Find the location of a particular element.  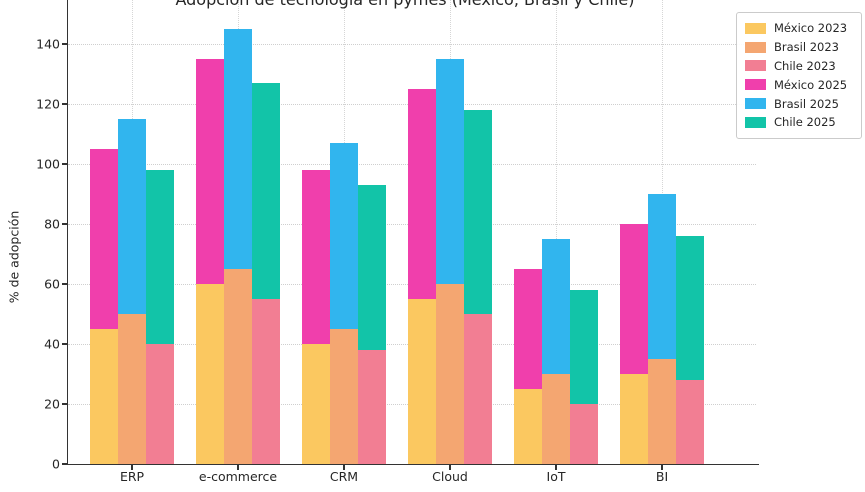

bar-mexico-2023-bi is located at coordinates (634, 419).